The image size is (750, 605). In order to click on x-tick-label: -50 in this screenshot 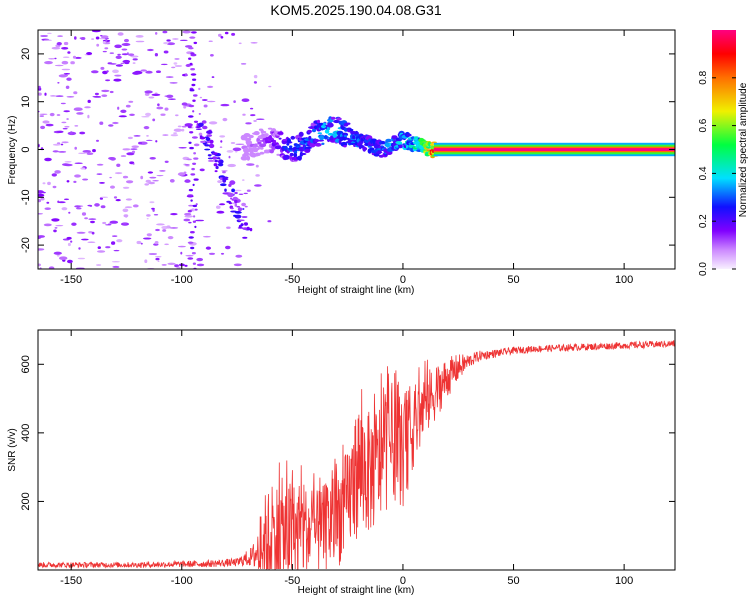, I will do `click(292, 581)`.